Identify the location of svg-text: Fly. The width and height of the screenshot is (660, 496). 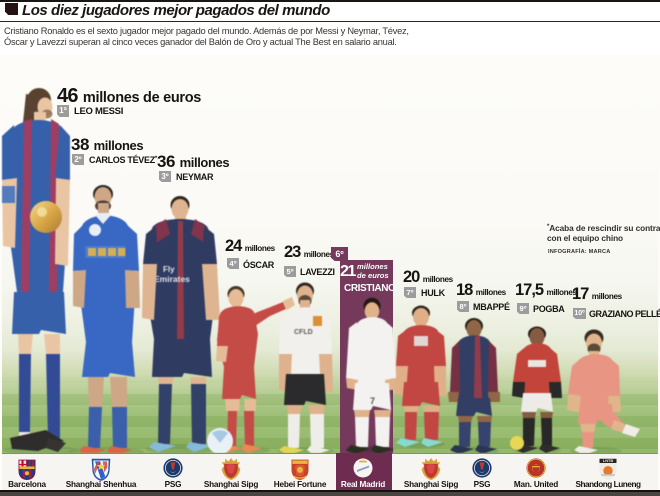
(169, 269).